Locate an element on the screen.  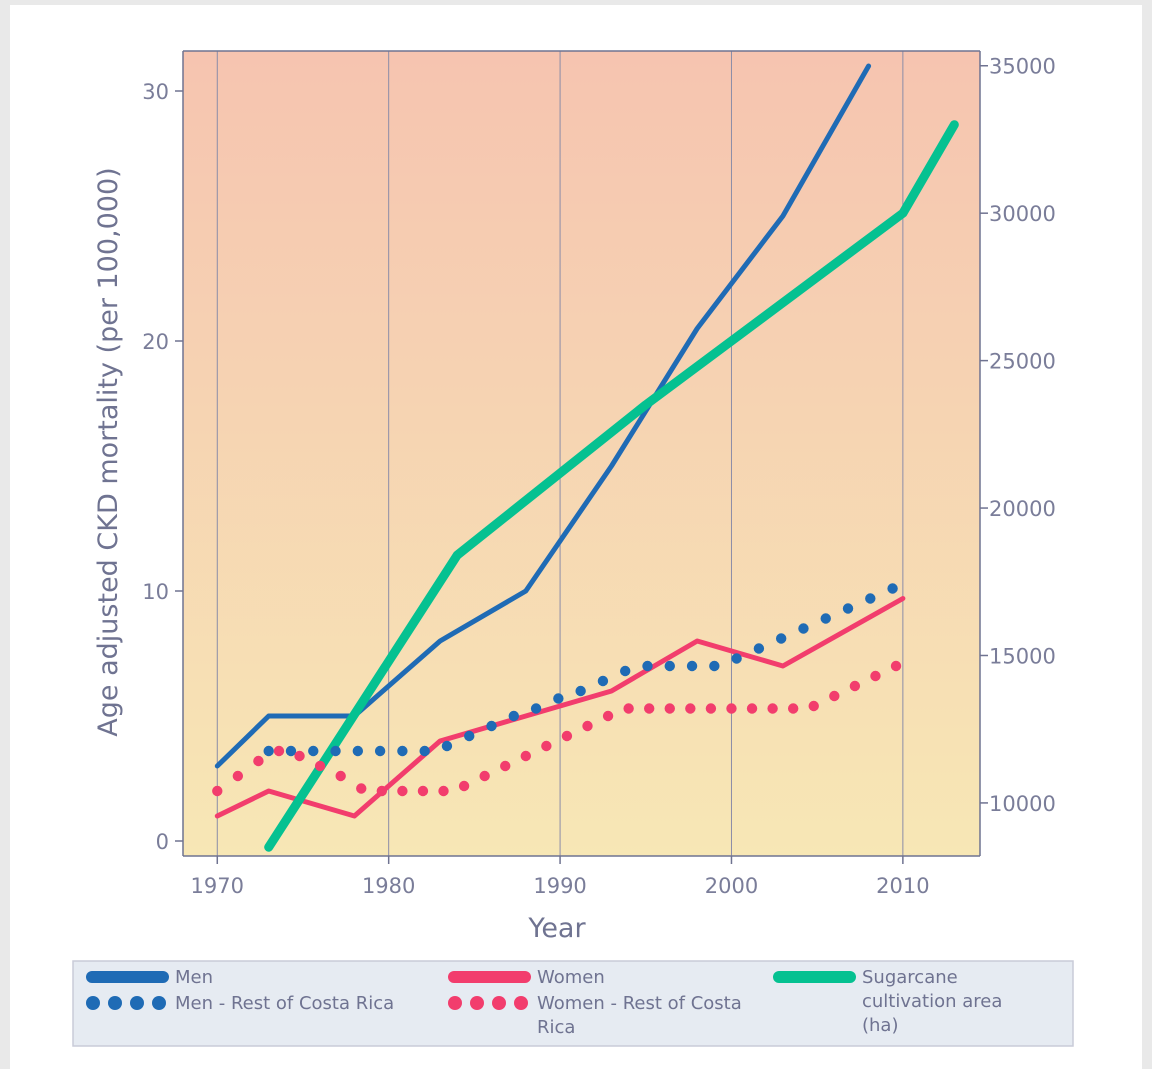
y2-tick-label: 25000 is located at coordinates (1022, 362).